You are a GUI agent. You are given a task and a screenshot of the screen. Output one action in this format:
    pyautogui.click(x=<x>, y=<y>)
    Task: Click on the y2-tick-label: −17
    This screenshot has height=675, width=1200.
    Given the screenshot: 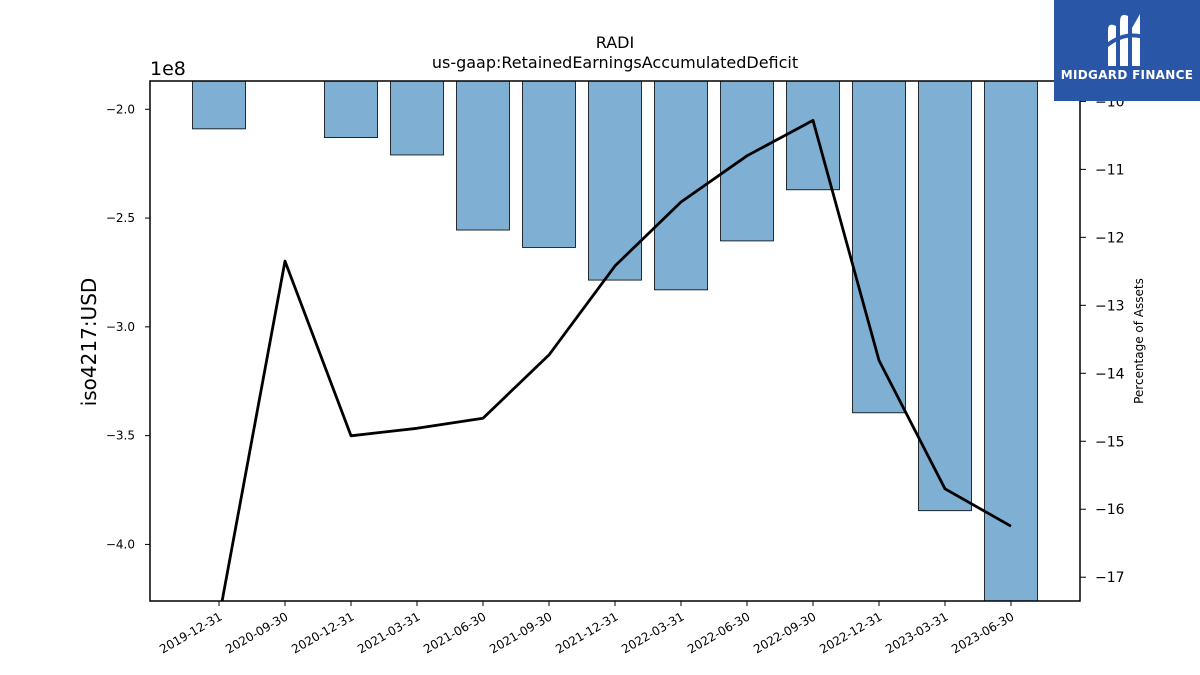 What is the action you would take?
    pyautogui.click(x=1110, y=578)
    